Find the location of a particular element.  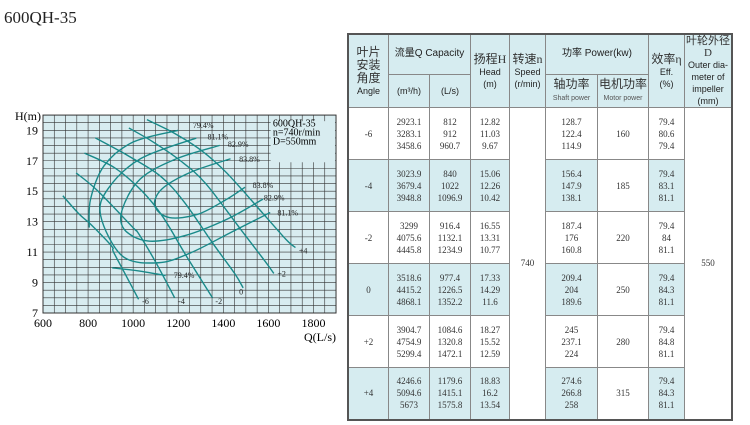

cell-ls: 1179.6 1415.1 1575.8 is located at coordinates (450, 393).